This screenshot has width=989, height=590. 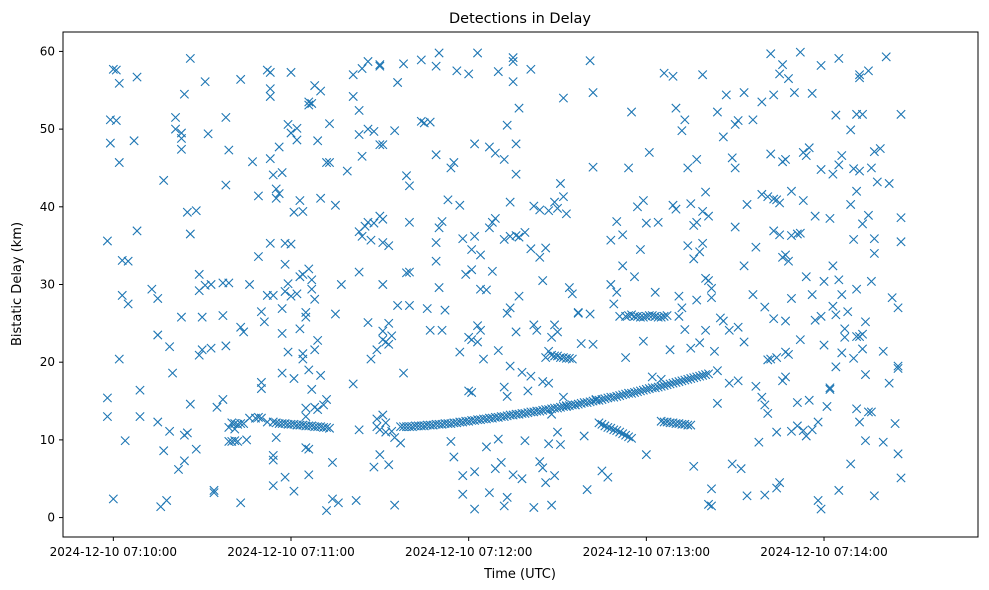 I want to click on y-tick-label: 50, so click(x=47, y=129).